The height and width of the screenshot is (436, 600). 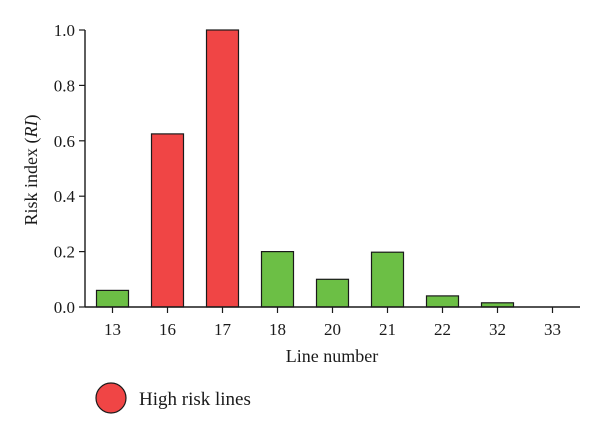 What do you see at coordinates (69, 169) in the screenshot?
I see `y-ticks-group: 0.0 0.2 0.4 0.6 0.8 1.0` at bounding box center [69, 169].